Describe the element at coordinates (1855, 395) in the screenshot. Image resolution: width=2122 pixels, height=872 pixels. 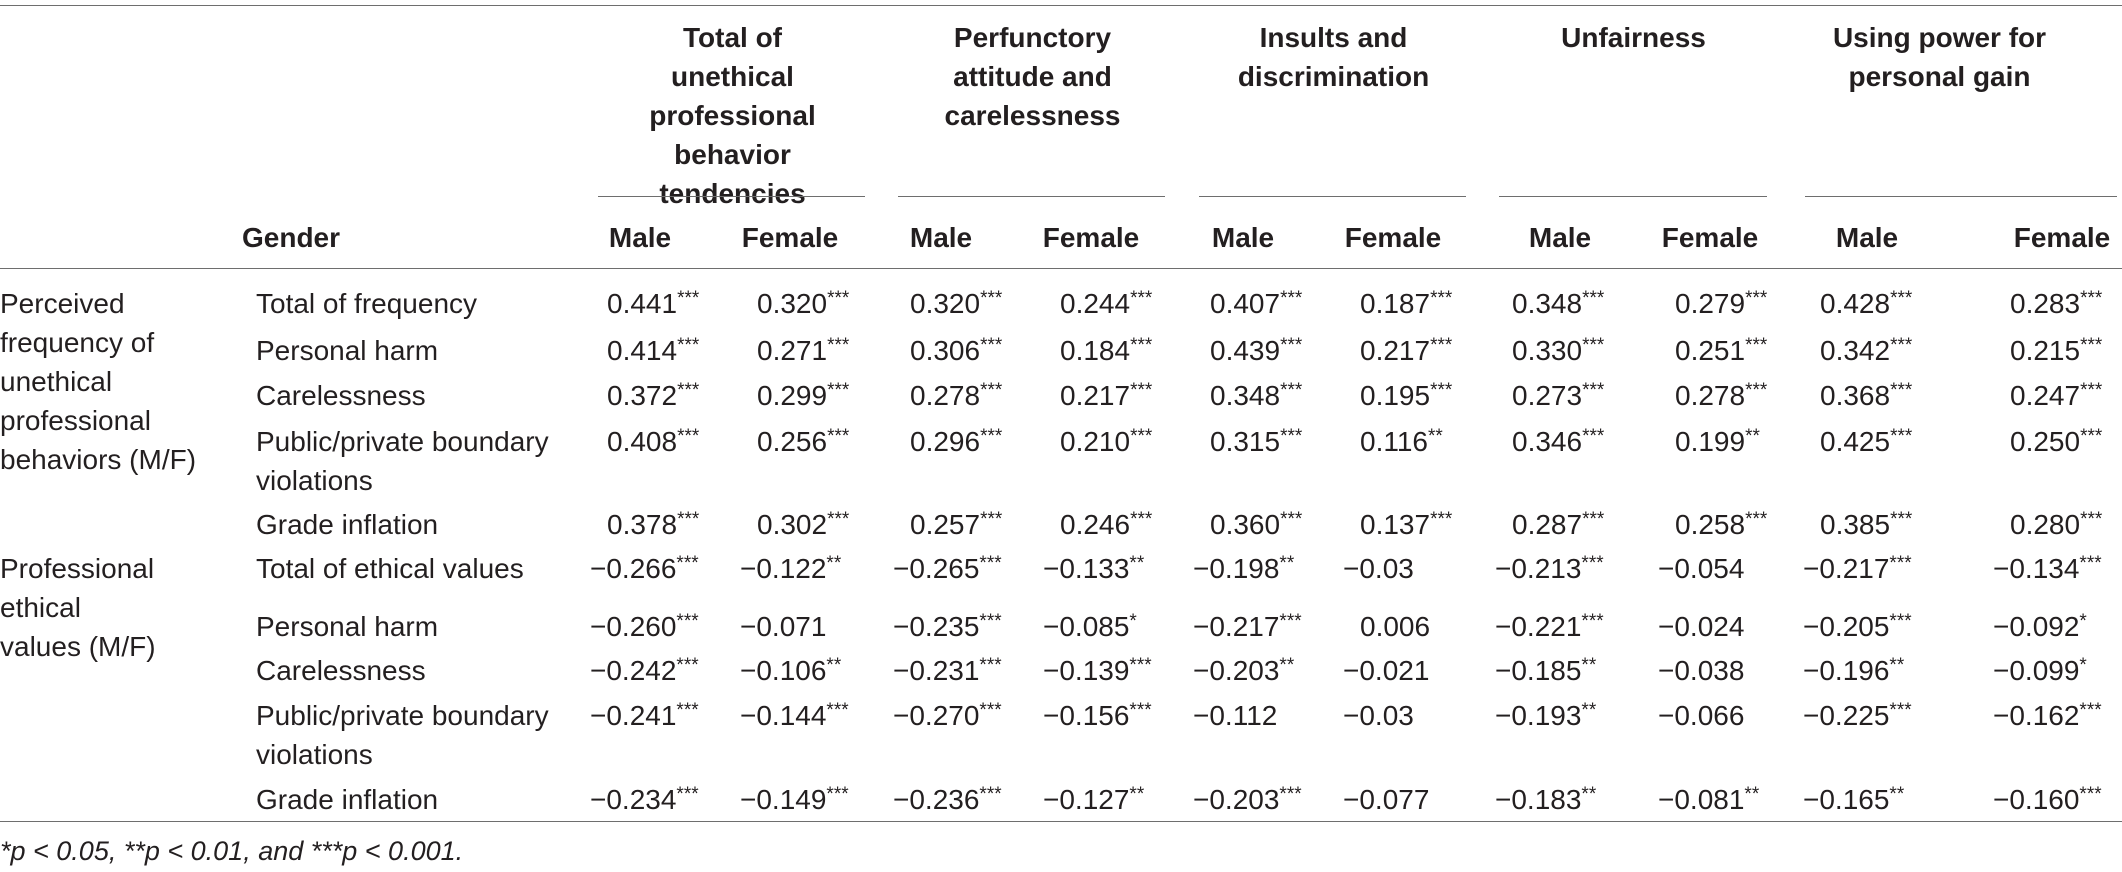
I see `cell-value: 0.368` at that location.